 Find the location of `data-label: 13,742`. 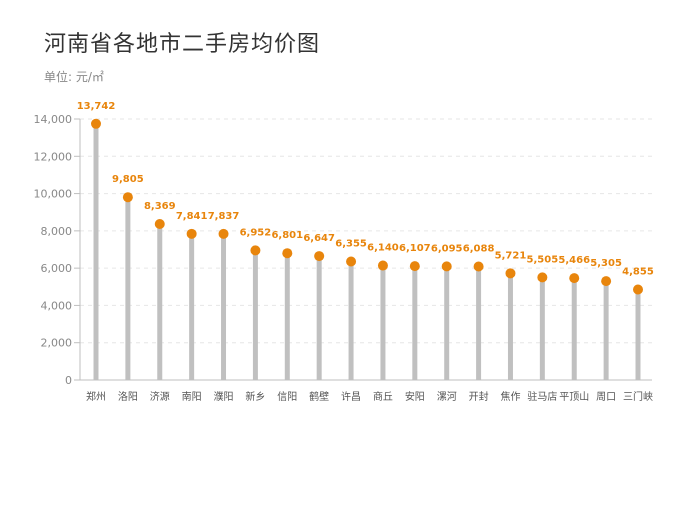

data-label: 13,742 is located at coordinates (96, 106).